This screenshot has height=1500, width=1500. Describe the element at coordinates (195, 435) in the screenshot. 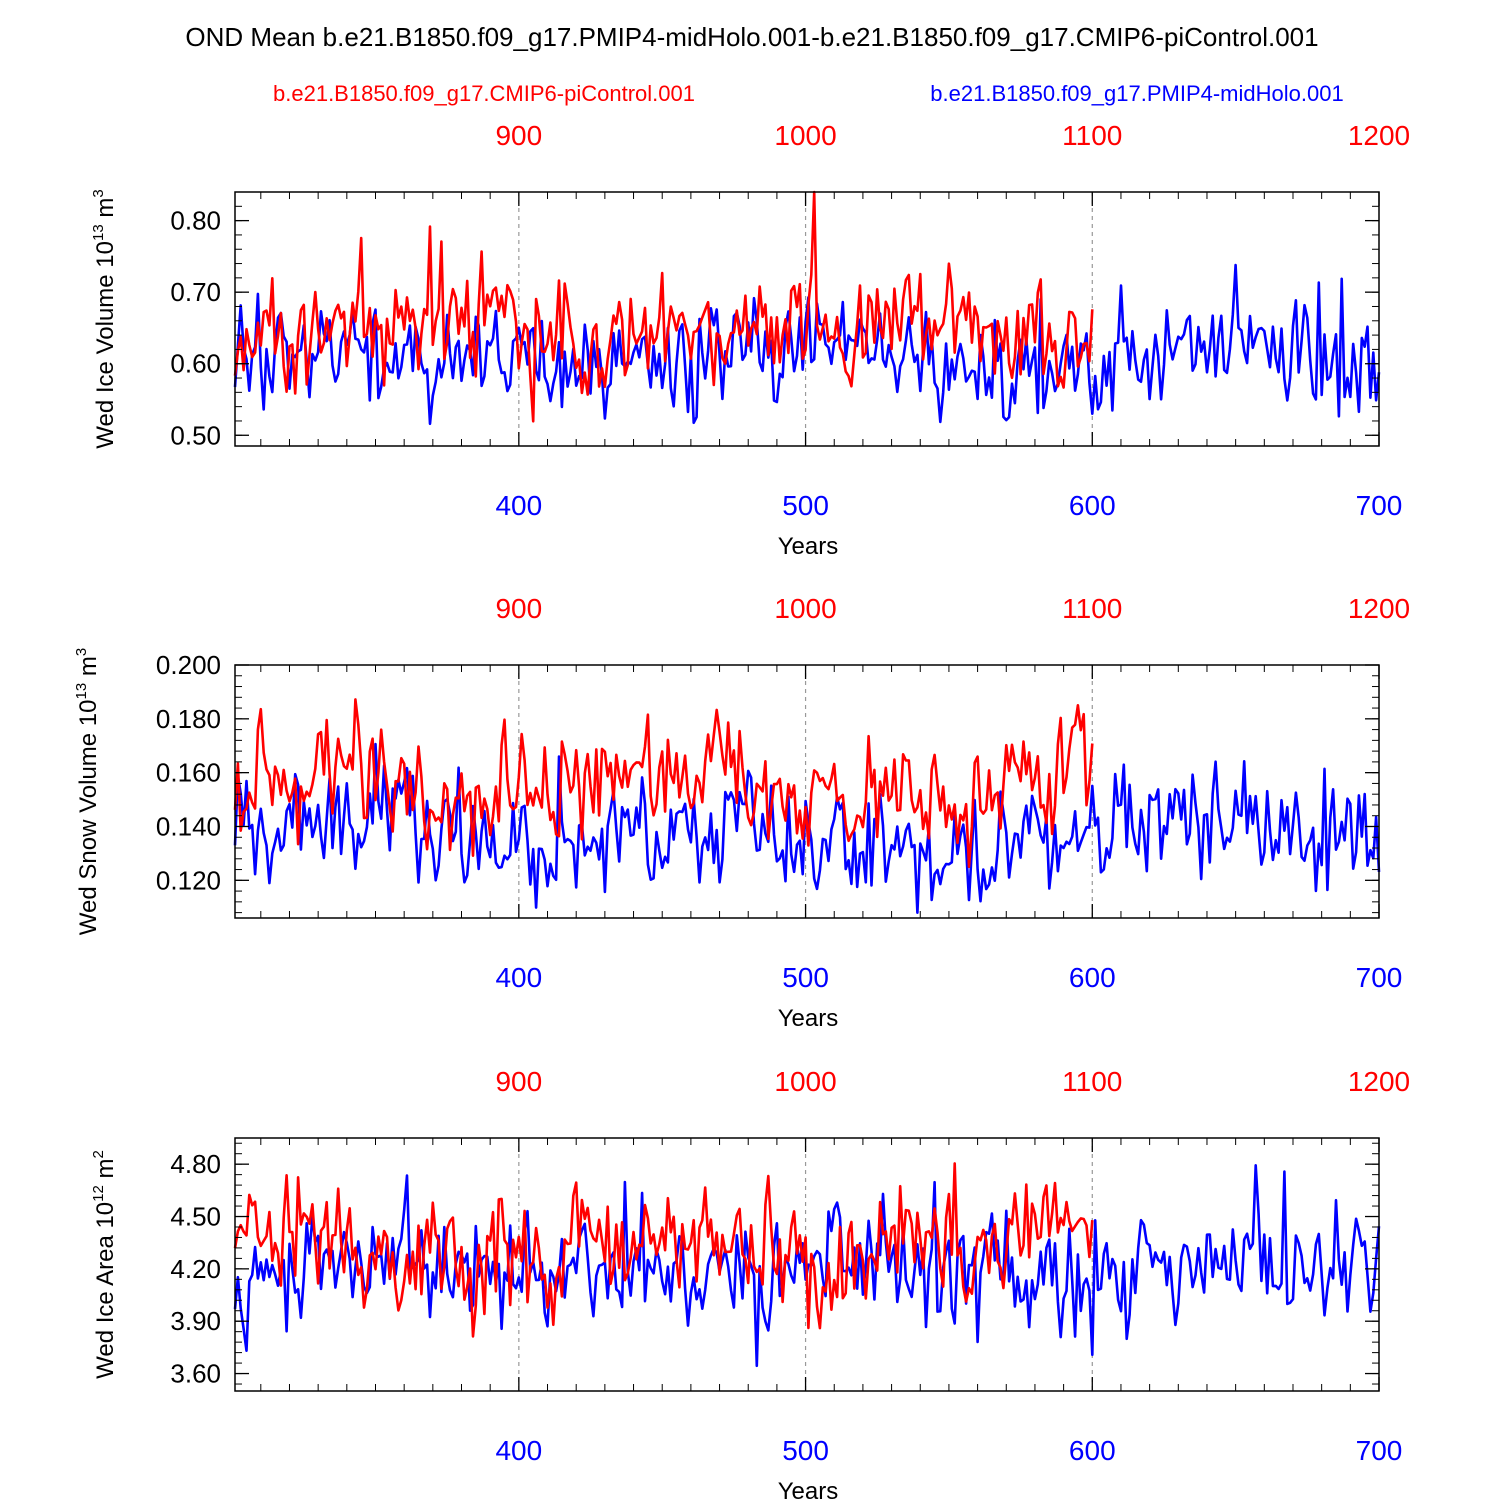

I see `y-tick-label: 0.50` at that location.